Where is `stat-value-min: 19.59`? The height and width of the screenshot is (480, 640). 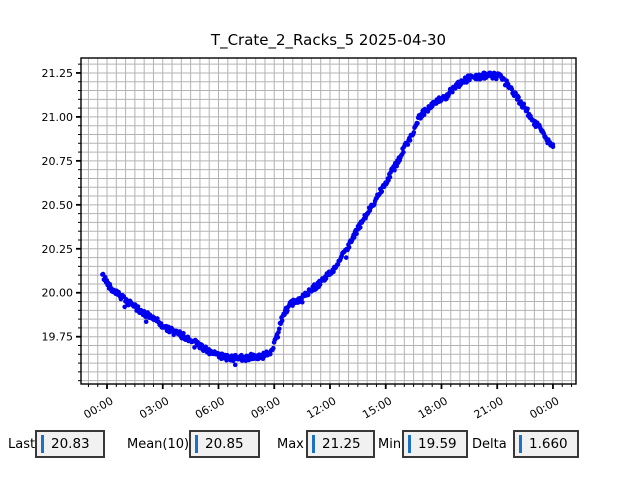
stat-value-min: 19.59 is located at coordinates (437, 444).